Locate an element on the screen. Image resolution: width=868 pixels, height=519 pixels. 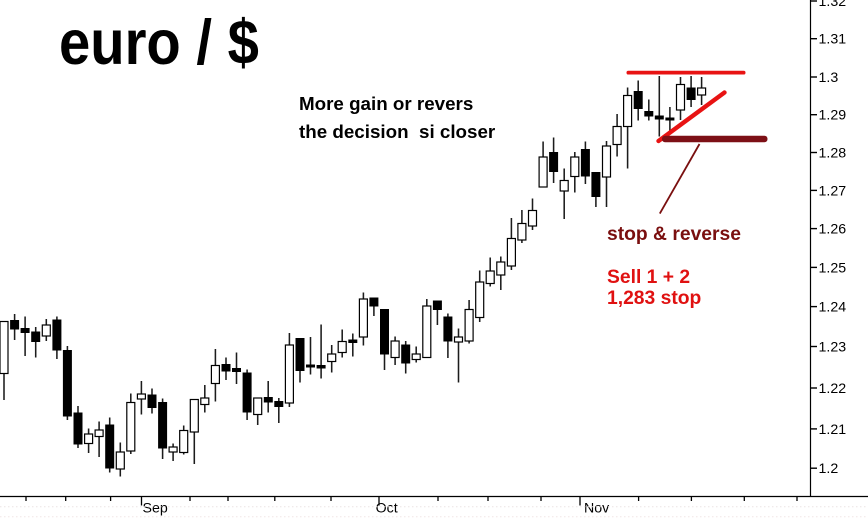
svg-text: Oct is located at coordinates (387, 509).